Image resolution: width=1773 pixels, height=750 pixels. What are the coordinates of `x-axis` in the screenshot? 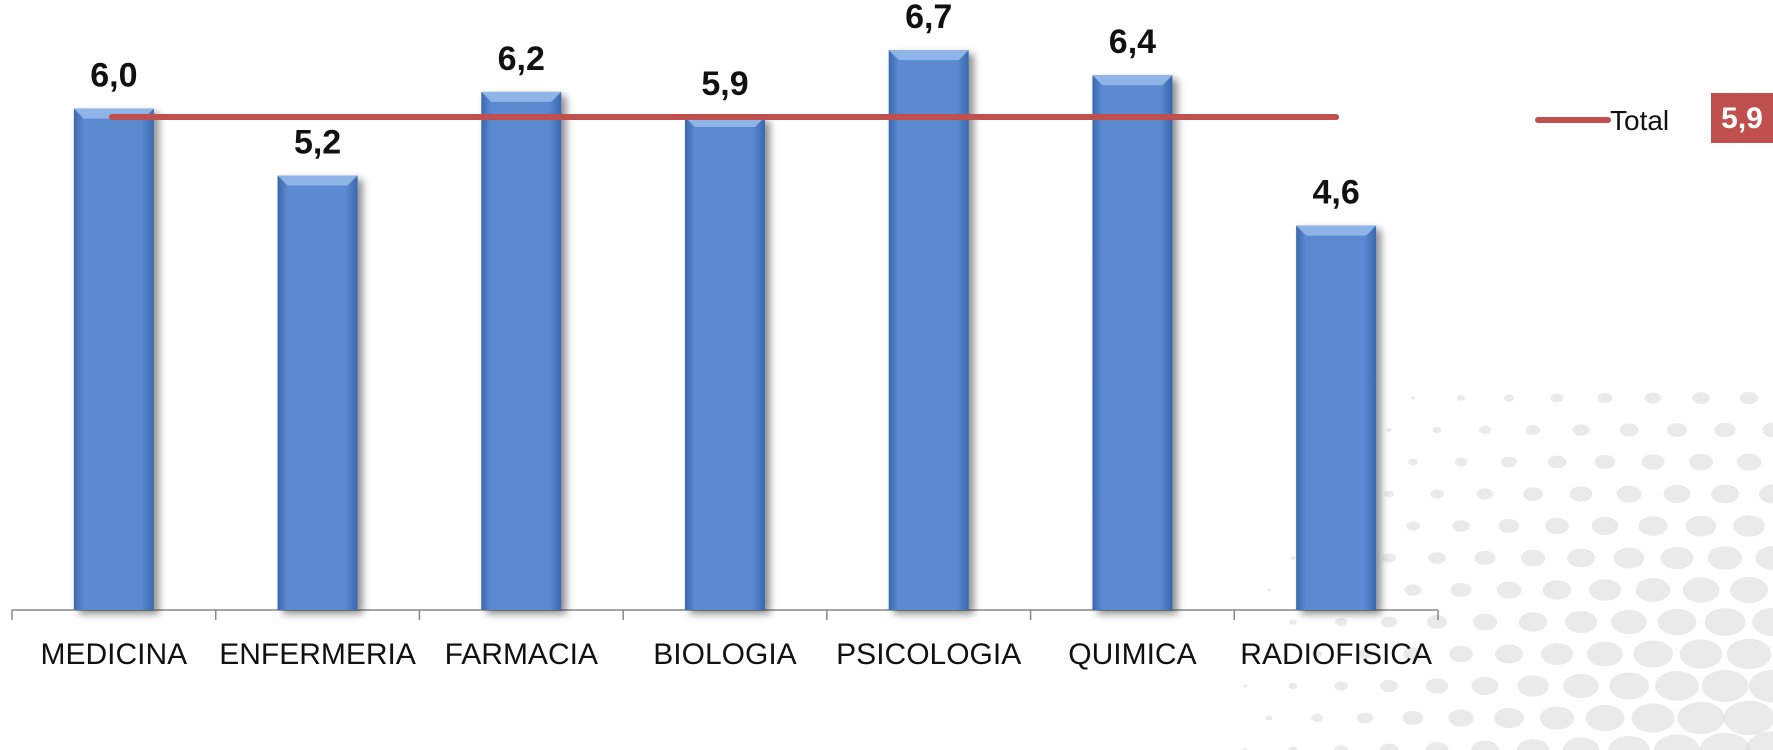 It's located at (725, 614).